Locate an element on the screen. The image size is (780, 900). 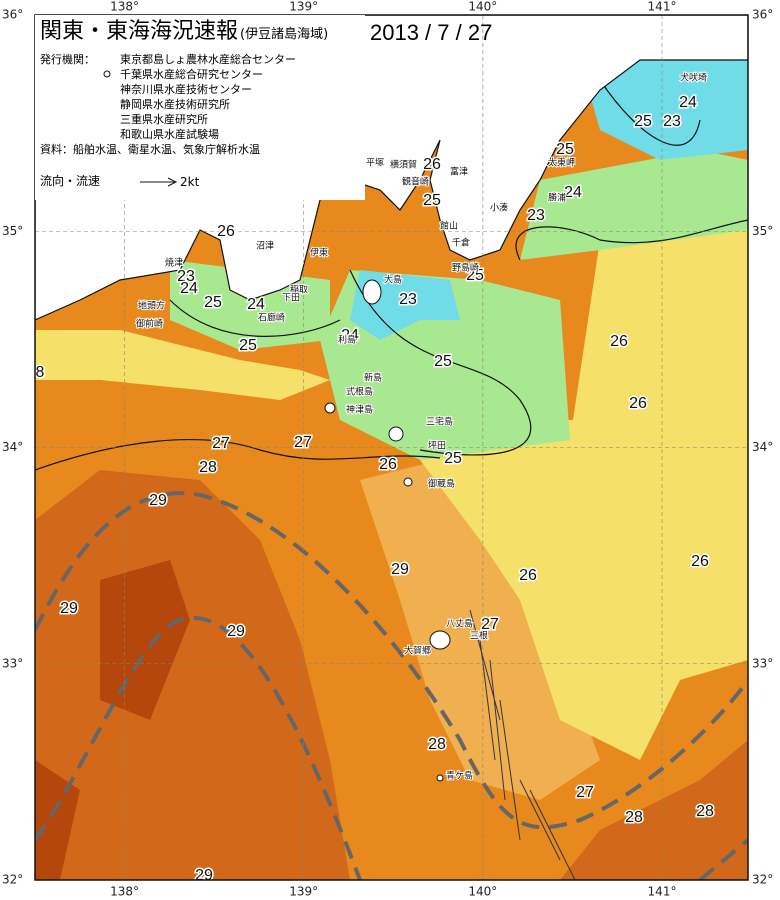
place-name: 稲取 is located at coordinates (299, 290).